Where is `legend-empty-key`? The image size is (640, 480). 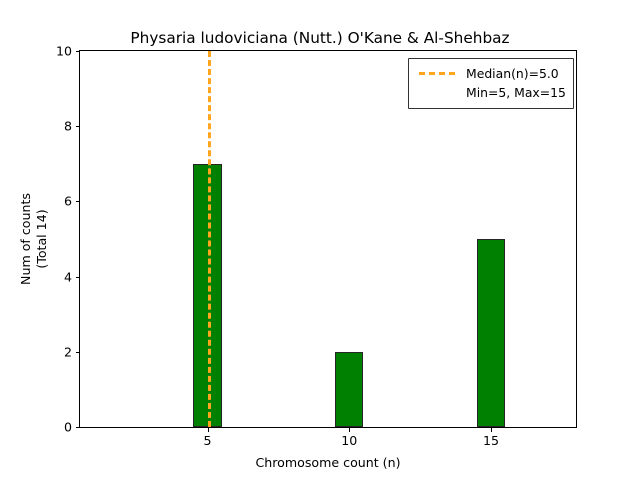
legend-empty-key is located at coordinates (437, 92).